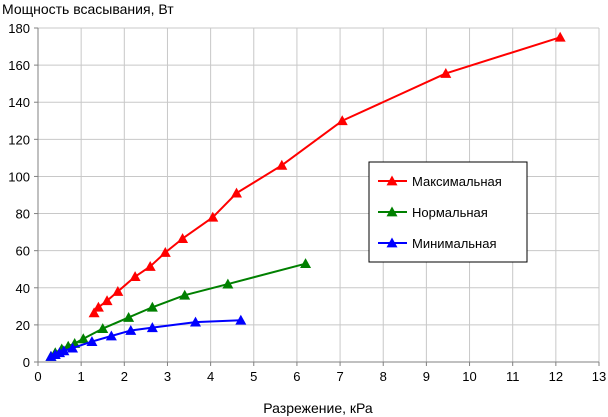 The image size is (608, 417). What do you see at coordinates (19, 28) in the screenshot?
I see `y-tick-label: 180` at bounding box center [19, 28].